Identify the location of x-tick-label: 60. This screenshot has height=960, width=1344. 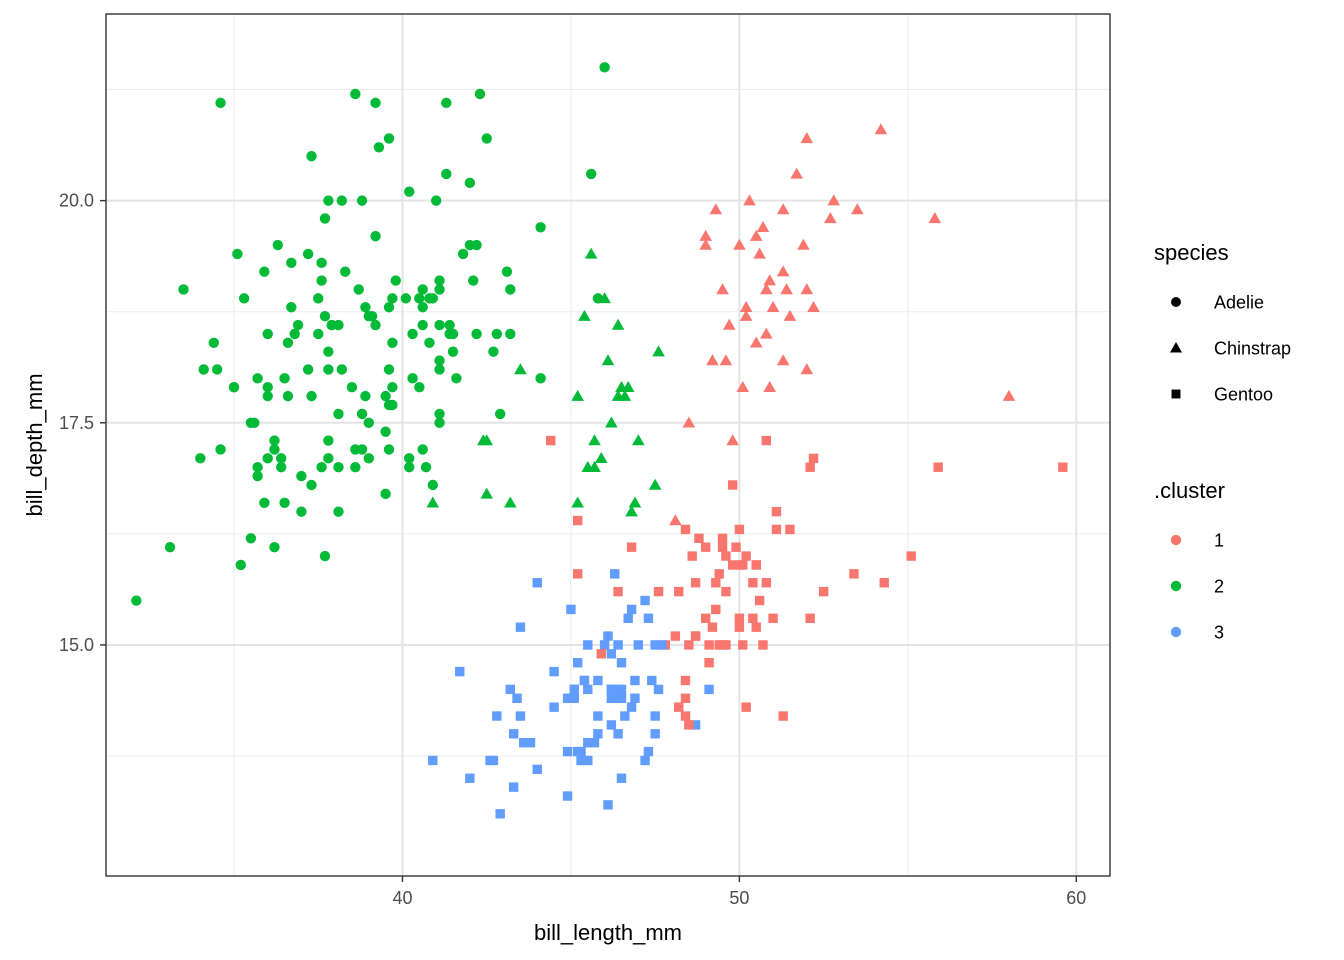
(1076, 898).